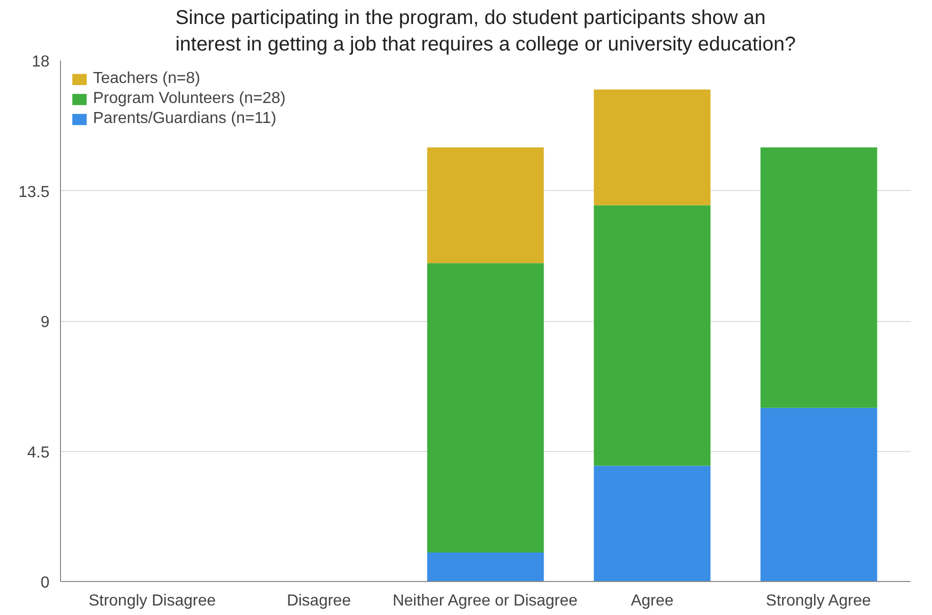 The height and width of the screenshot is (615, 932). I want to click on x-tick-label: Strongly Agree, so click(818, 601).